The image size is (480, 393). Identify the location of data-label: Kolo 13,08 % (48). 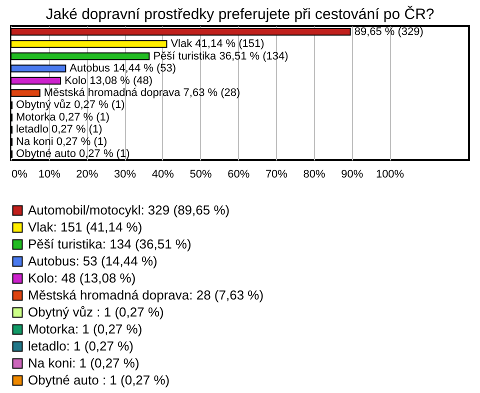
(108, 80).